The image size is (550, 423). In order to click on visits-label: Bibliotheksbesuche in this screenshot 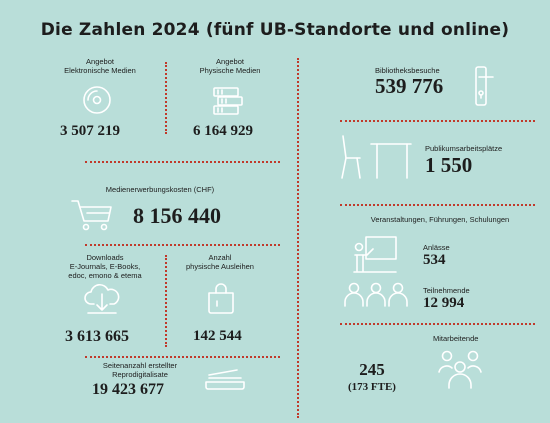, I will do `click(407, 70)`.